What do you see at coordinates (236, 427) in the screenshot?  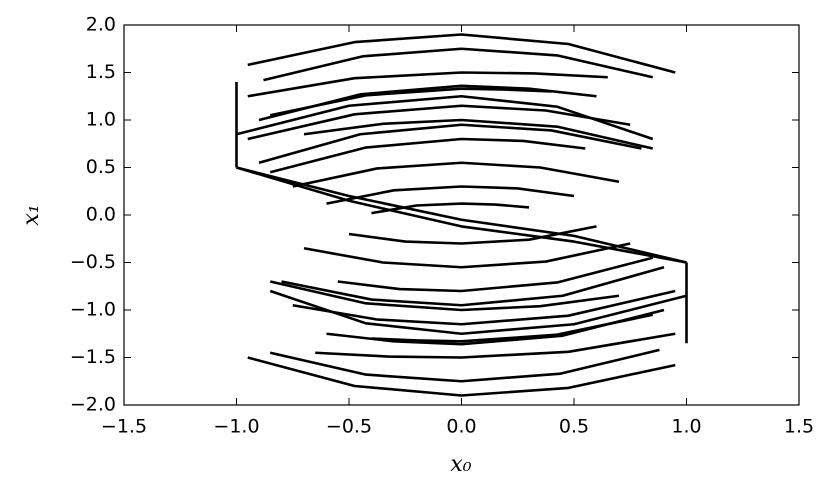 I see `x-tick-label: −1.0` at bounding box center [236, 427].